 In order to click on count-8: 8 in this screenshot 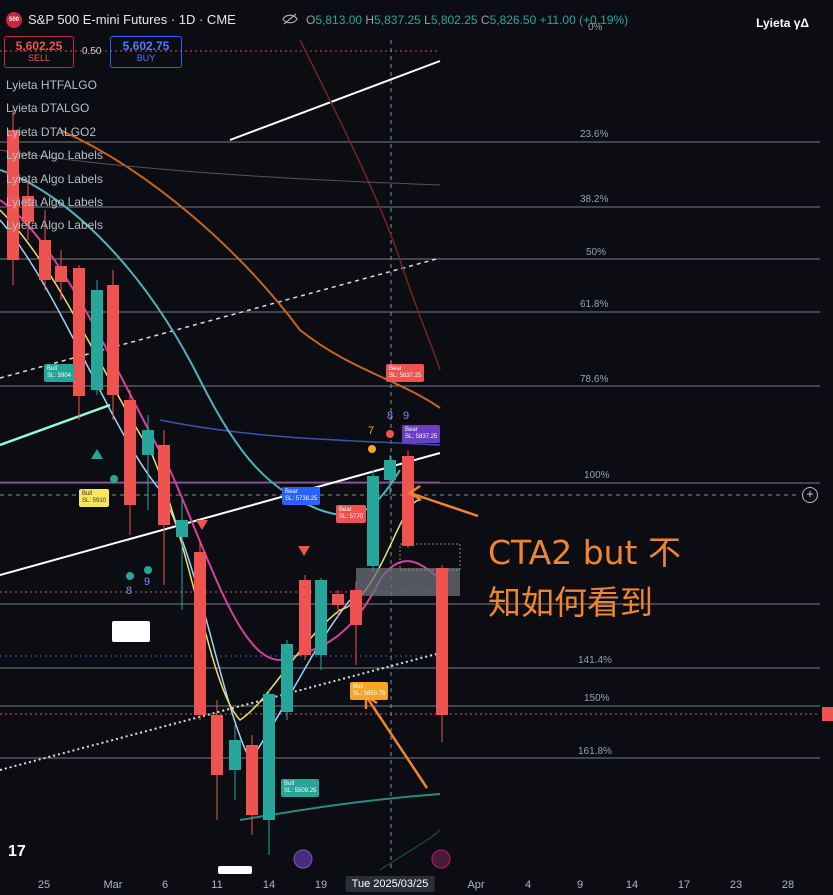, I will do `click(390, 416)`.